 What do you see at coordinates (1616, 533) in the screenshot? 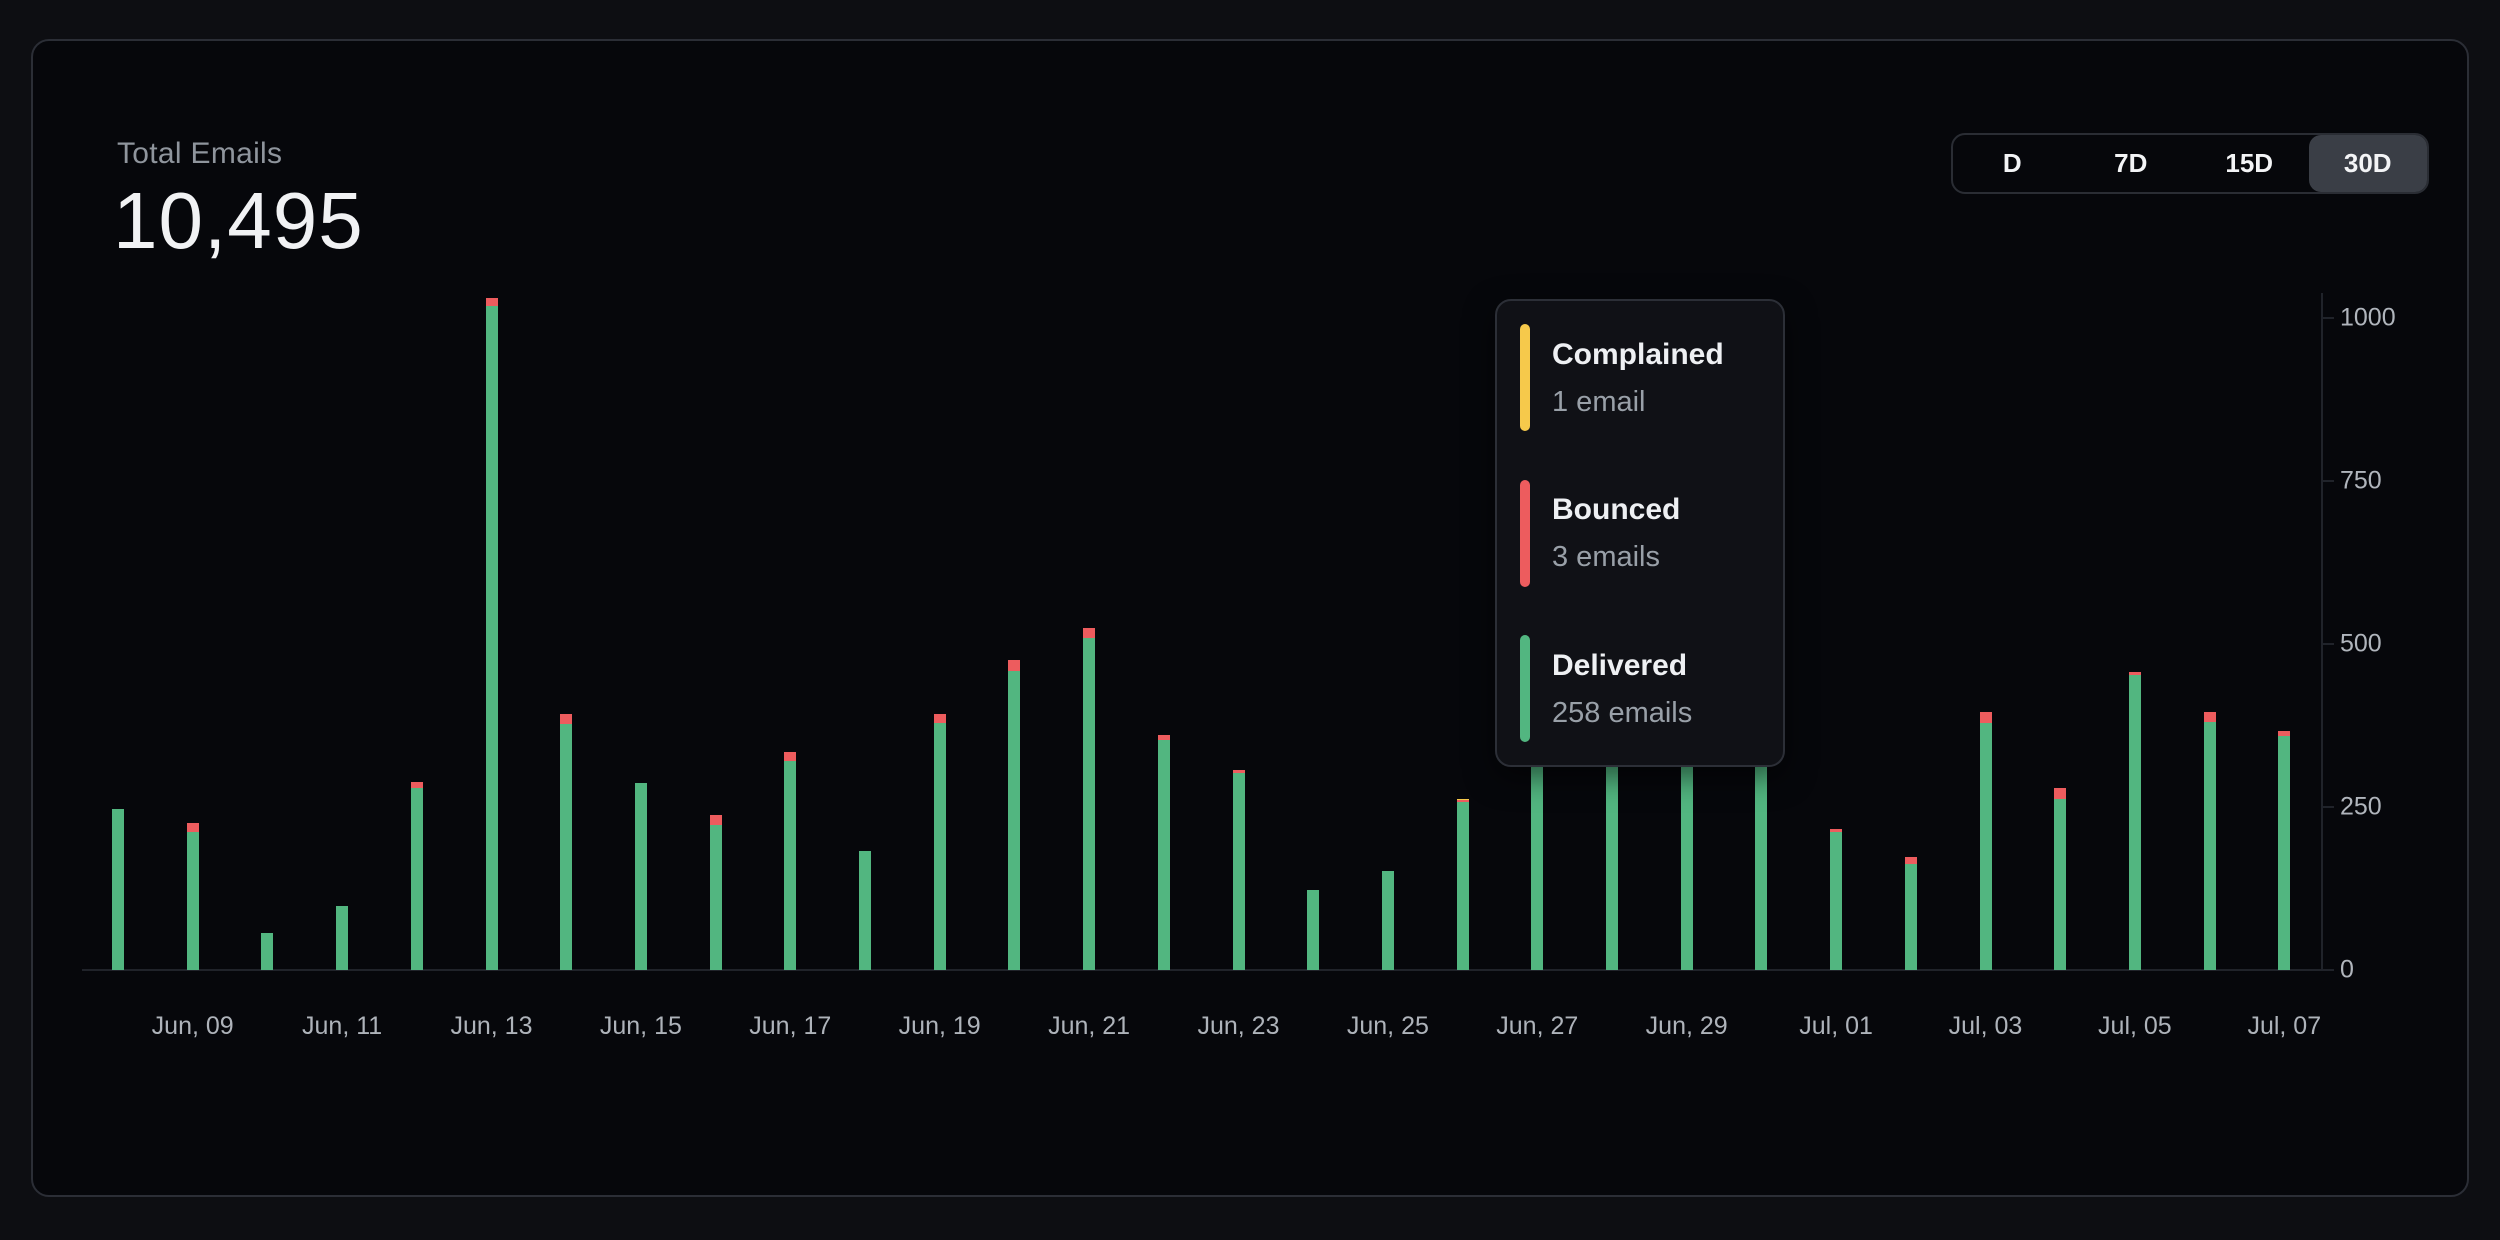
I see `tooltip-texts: Bounced 3 emails` at bounding box center [1616, 533].